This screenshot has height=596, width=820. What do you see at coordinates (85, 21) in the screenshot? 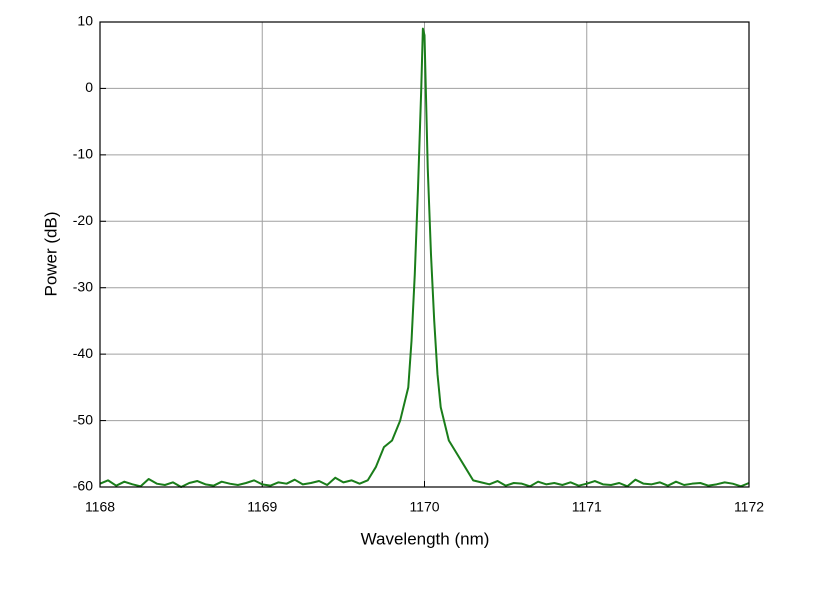
I see `y-tick-label: 10` at bounding box center [85, 21].